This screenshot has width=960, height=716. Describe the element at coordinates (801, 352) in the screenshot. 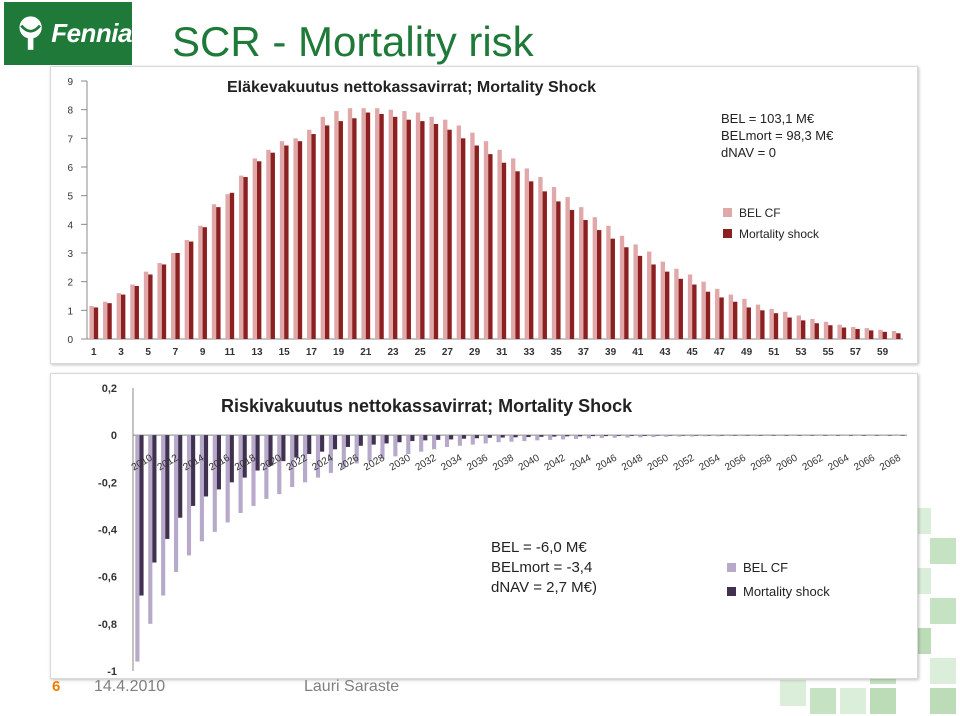

I see `x-tick-label: 53` at that location.